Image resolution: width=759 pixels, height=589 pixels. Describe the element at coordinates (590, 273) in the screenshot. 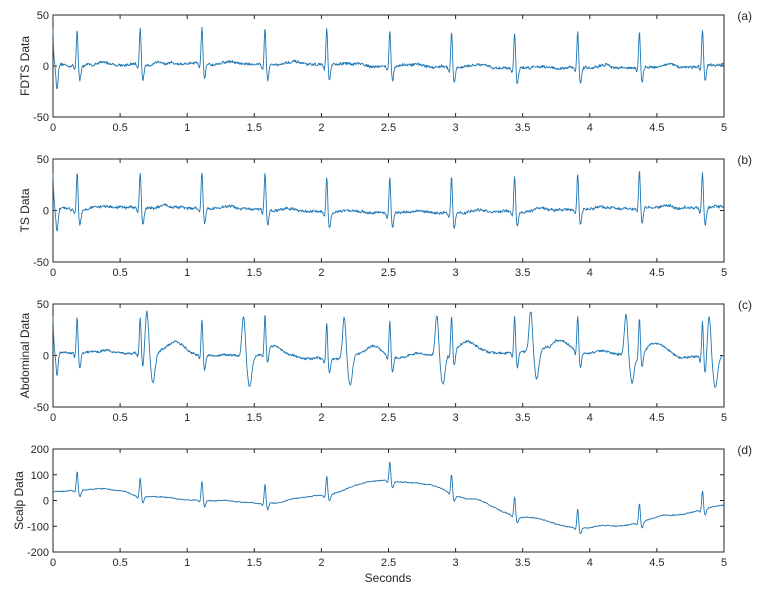

I see `x-tick-label-ts: 4` at that location.